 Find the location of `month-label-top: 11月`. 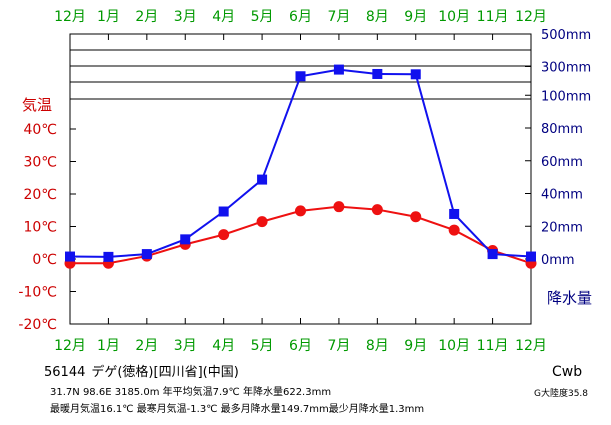

month-label-top: 11月 is located at coordinates (493, 17).